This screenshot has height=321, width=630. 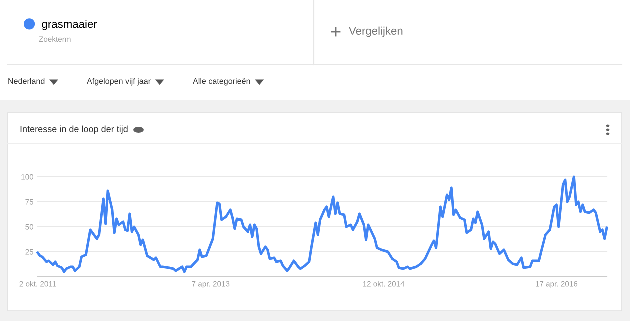 I want to click on legend-label: grasmaaier, so click(x=70, y=25).